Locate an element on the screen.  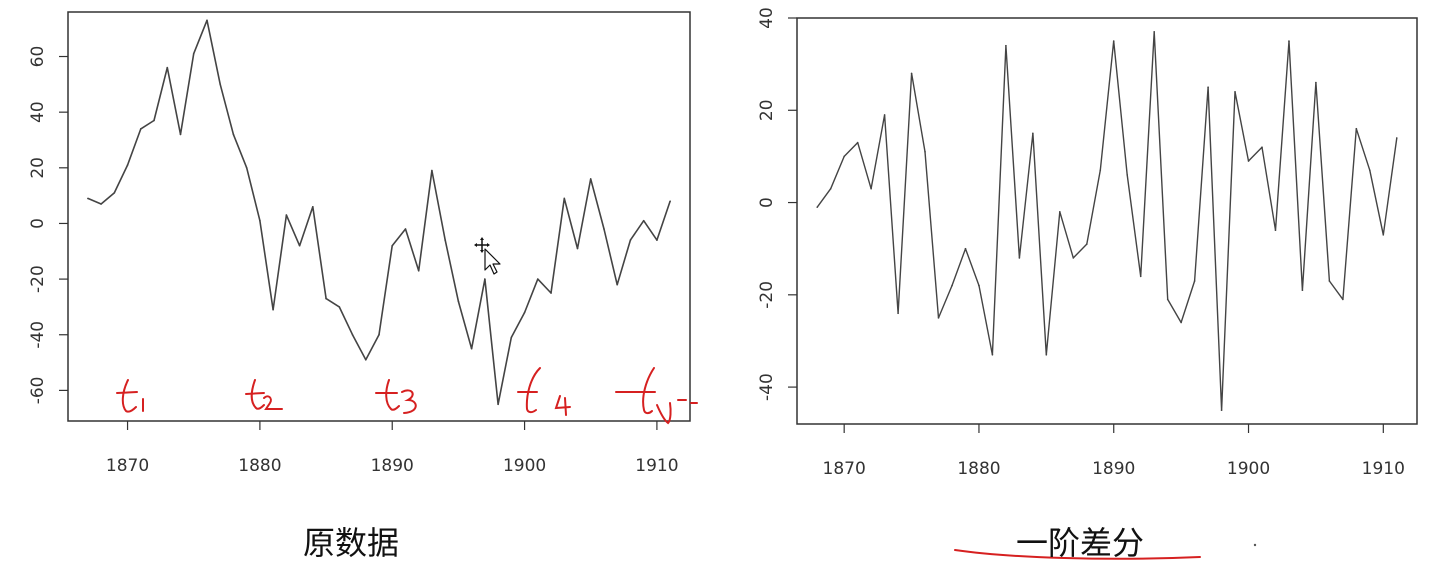
annotation-t4 is located at coordinates (544, 391).